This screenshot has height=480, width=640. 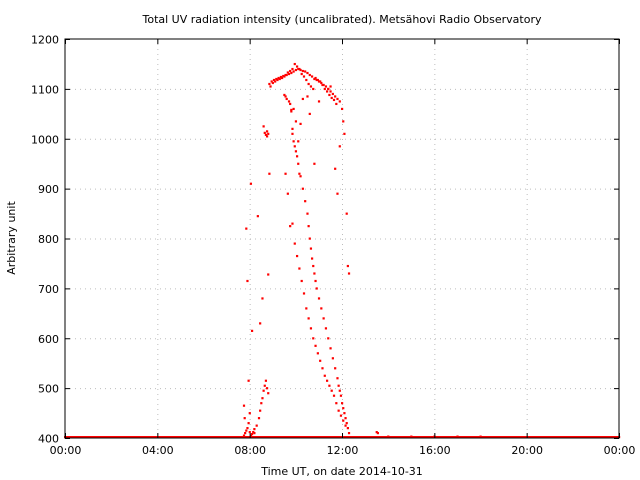 I want to click on y-tick-labels: 400 500 600 700 800 900 1000 1100 1200, so click(x=45, y=240).